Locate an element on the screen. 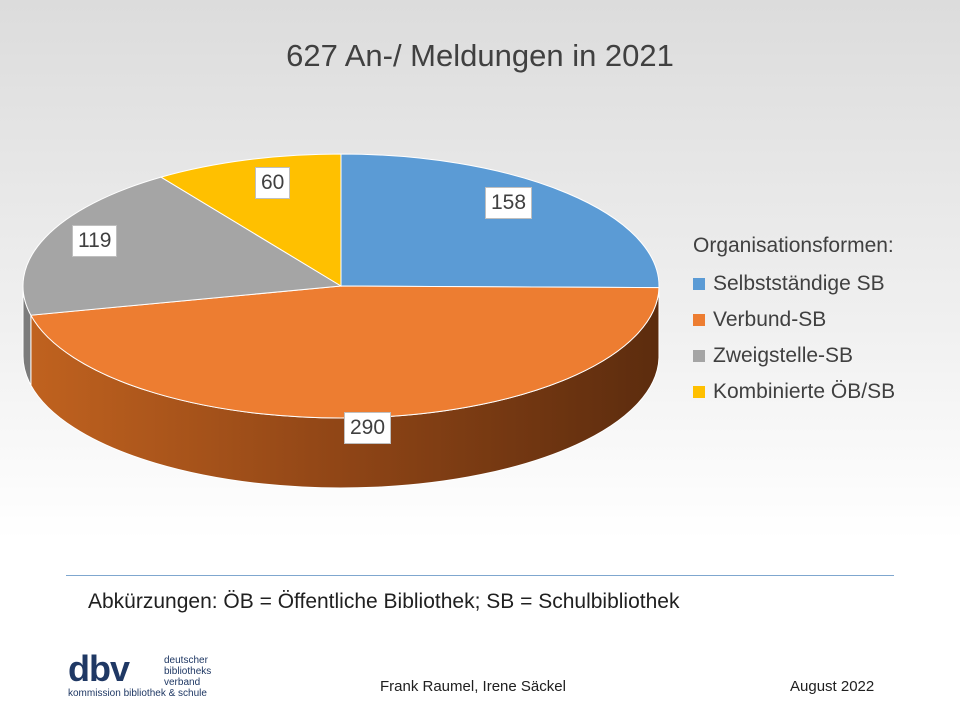 The height and width of the screenshot is (720, 960). legend-item: Kombinierte ÖB/SB is located at coordinates (794, 392).